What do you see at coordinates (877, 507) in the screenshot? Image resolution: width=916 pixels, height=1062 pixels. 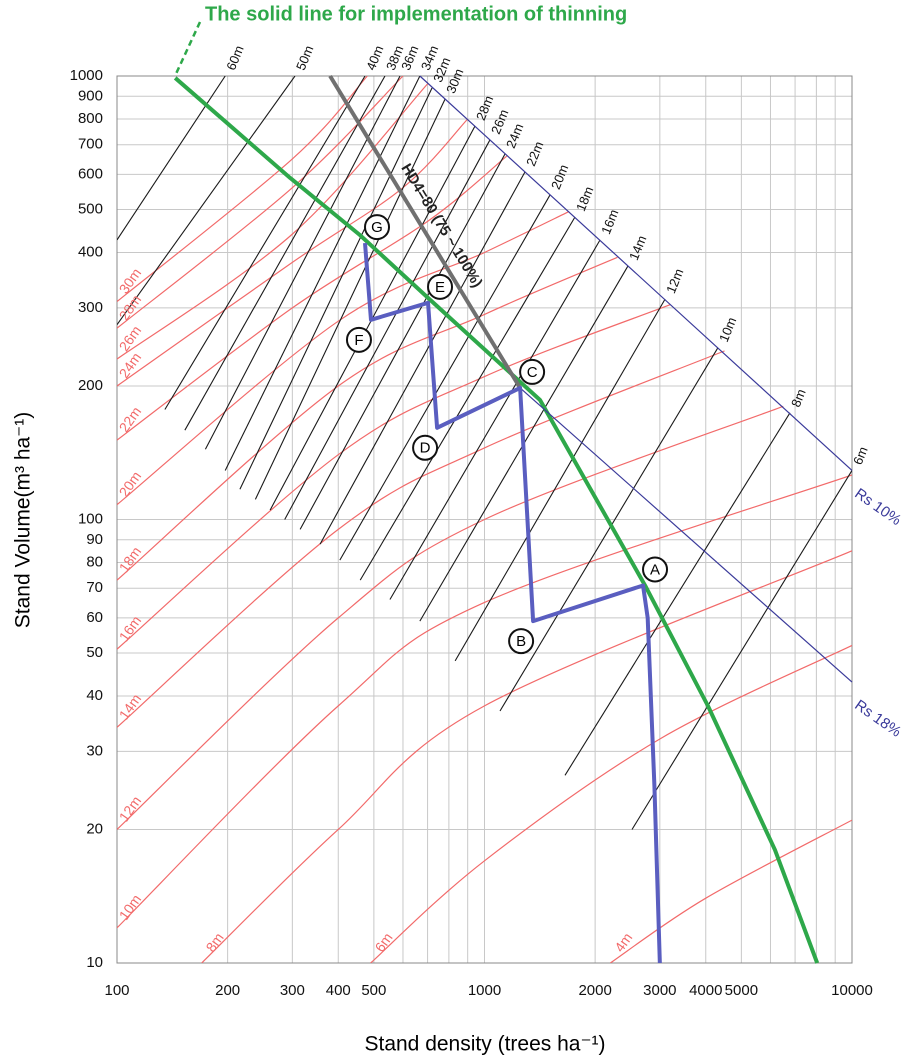 I see `series-label: Rs 10%` at bounding box center [877, 507].